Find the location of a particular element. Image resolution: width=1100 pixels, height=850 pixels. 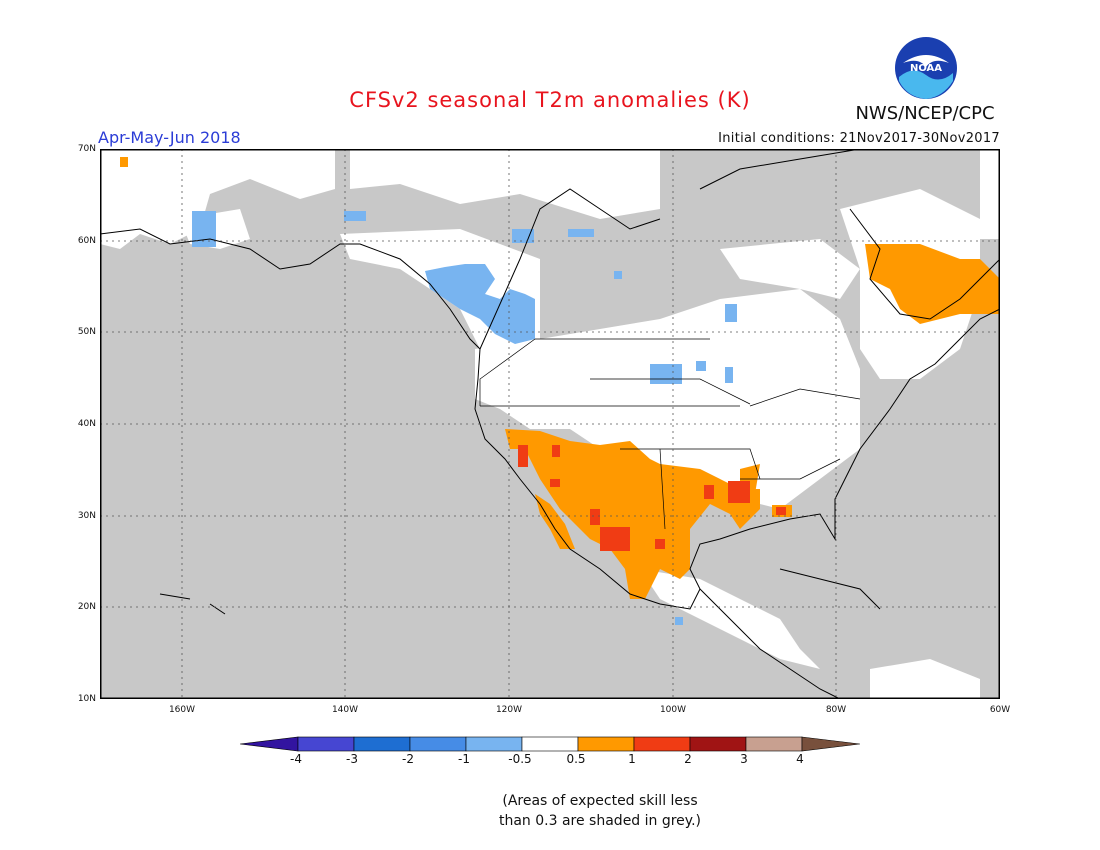

agency-label: NWS/NCEP/CPC is located at coordinates (925, 113).